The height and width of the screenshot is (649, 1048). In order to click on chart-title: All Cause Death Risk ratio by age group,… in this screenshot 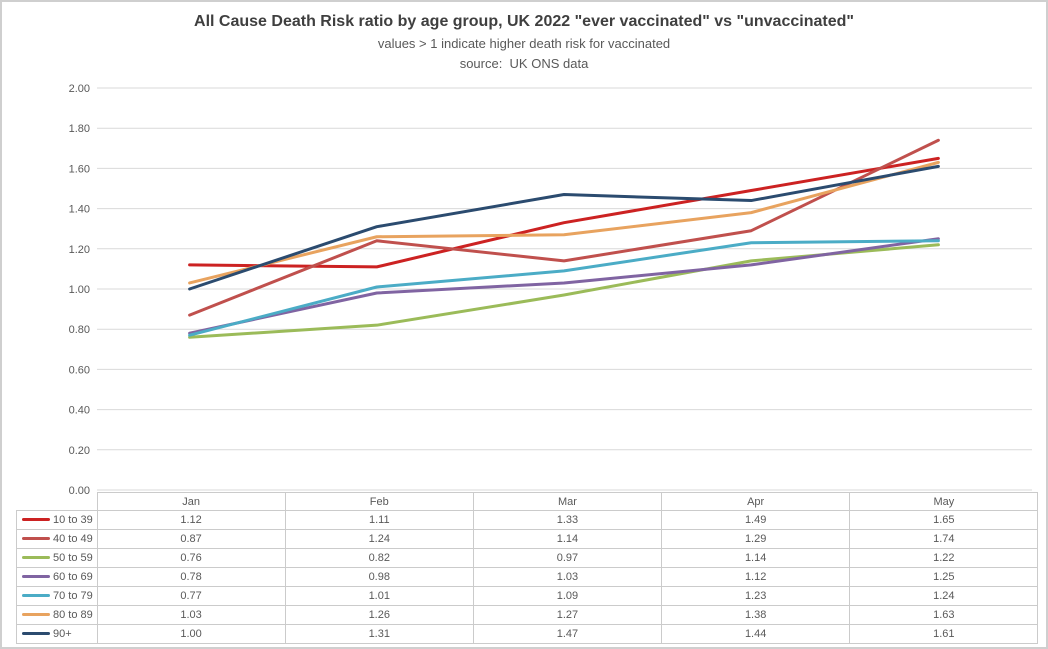, I will do `click(524, 21)`.